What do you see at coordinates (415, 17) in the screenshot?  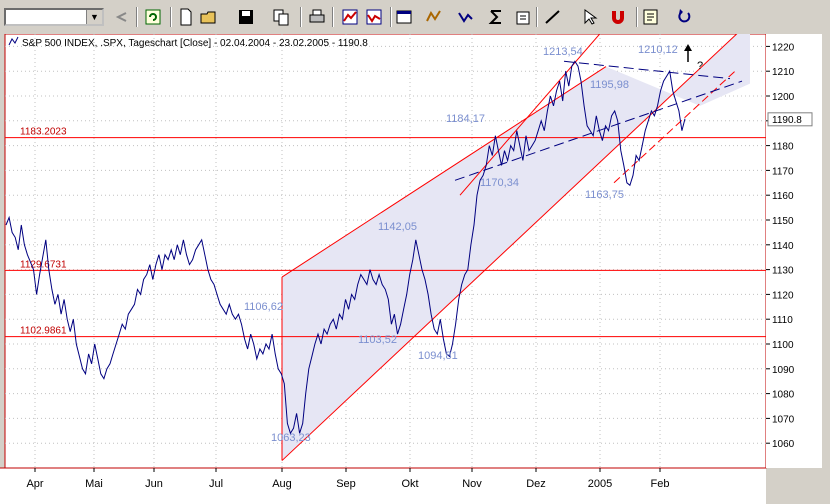 I see `toolbar: ▼` at bounding box center [415, 17].